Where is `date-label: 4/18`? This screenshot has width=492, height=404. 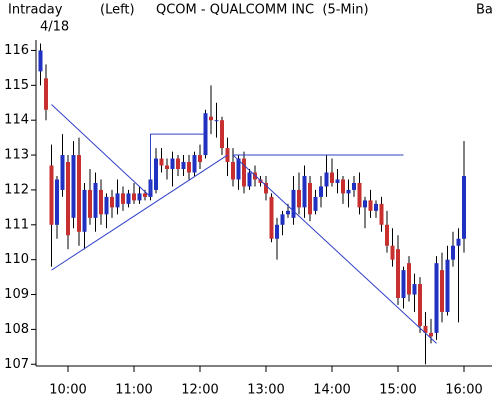
date-label: 4/18 is located at coordinates (54, 27).